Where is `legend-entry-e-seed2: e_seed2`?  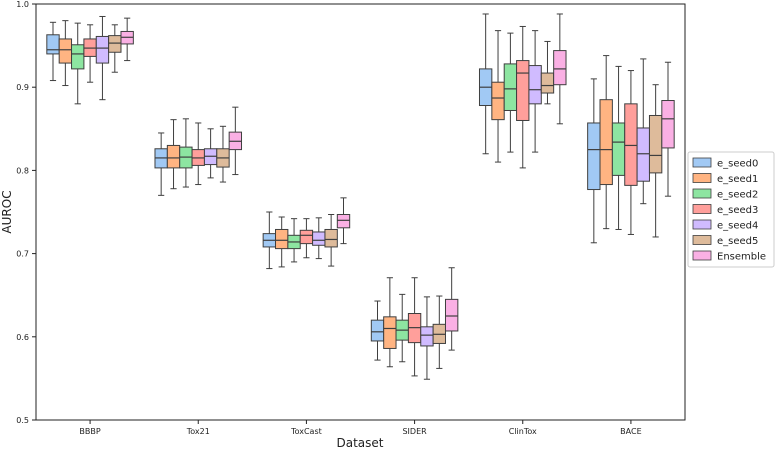 legend-entry-e-seed2: e_seed2 is located at coordinates (725, 194).